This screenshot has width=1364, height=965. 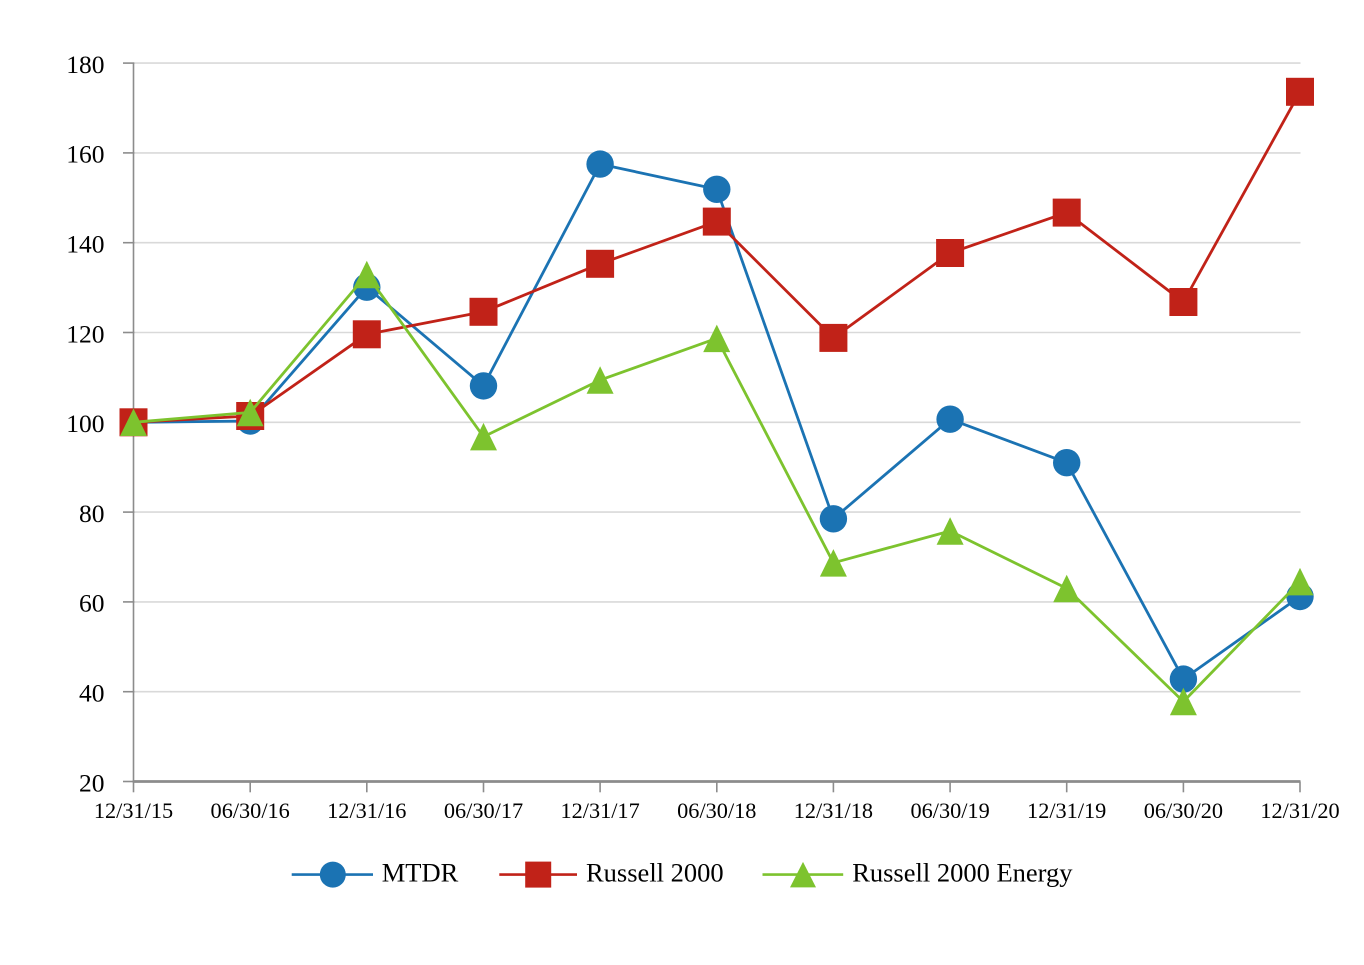 I want to click on svg-text: 120, so click(x=85, y=333).